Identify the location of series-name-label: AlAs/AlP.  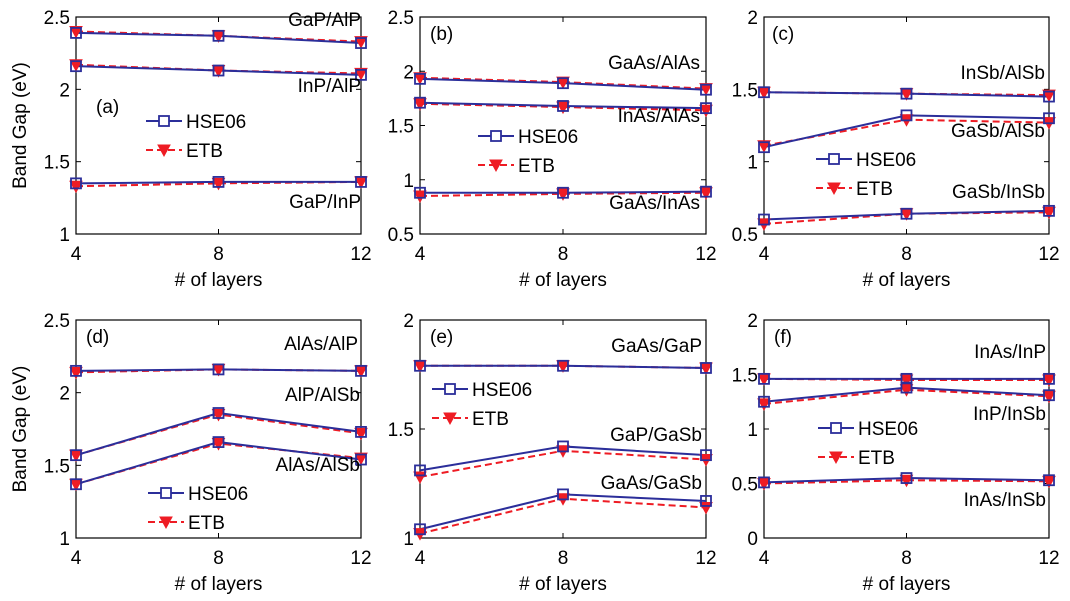
(321, 344).